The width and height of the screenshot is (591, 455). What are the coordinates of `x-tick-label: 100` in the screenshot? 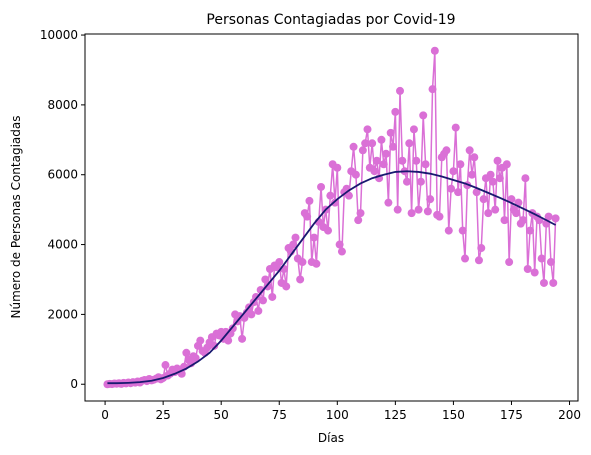 It's located at (337, 415).